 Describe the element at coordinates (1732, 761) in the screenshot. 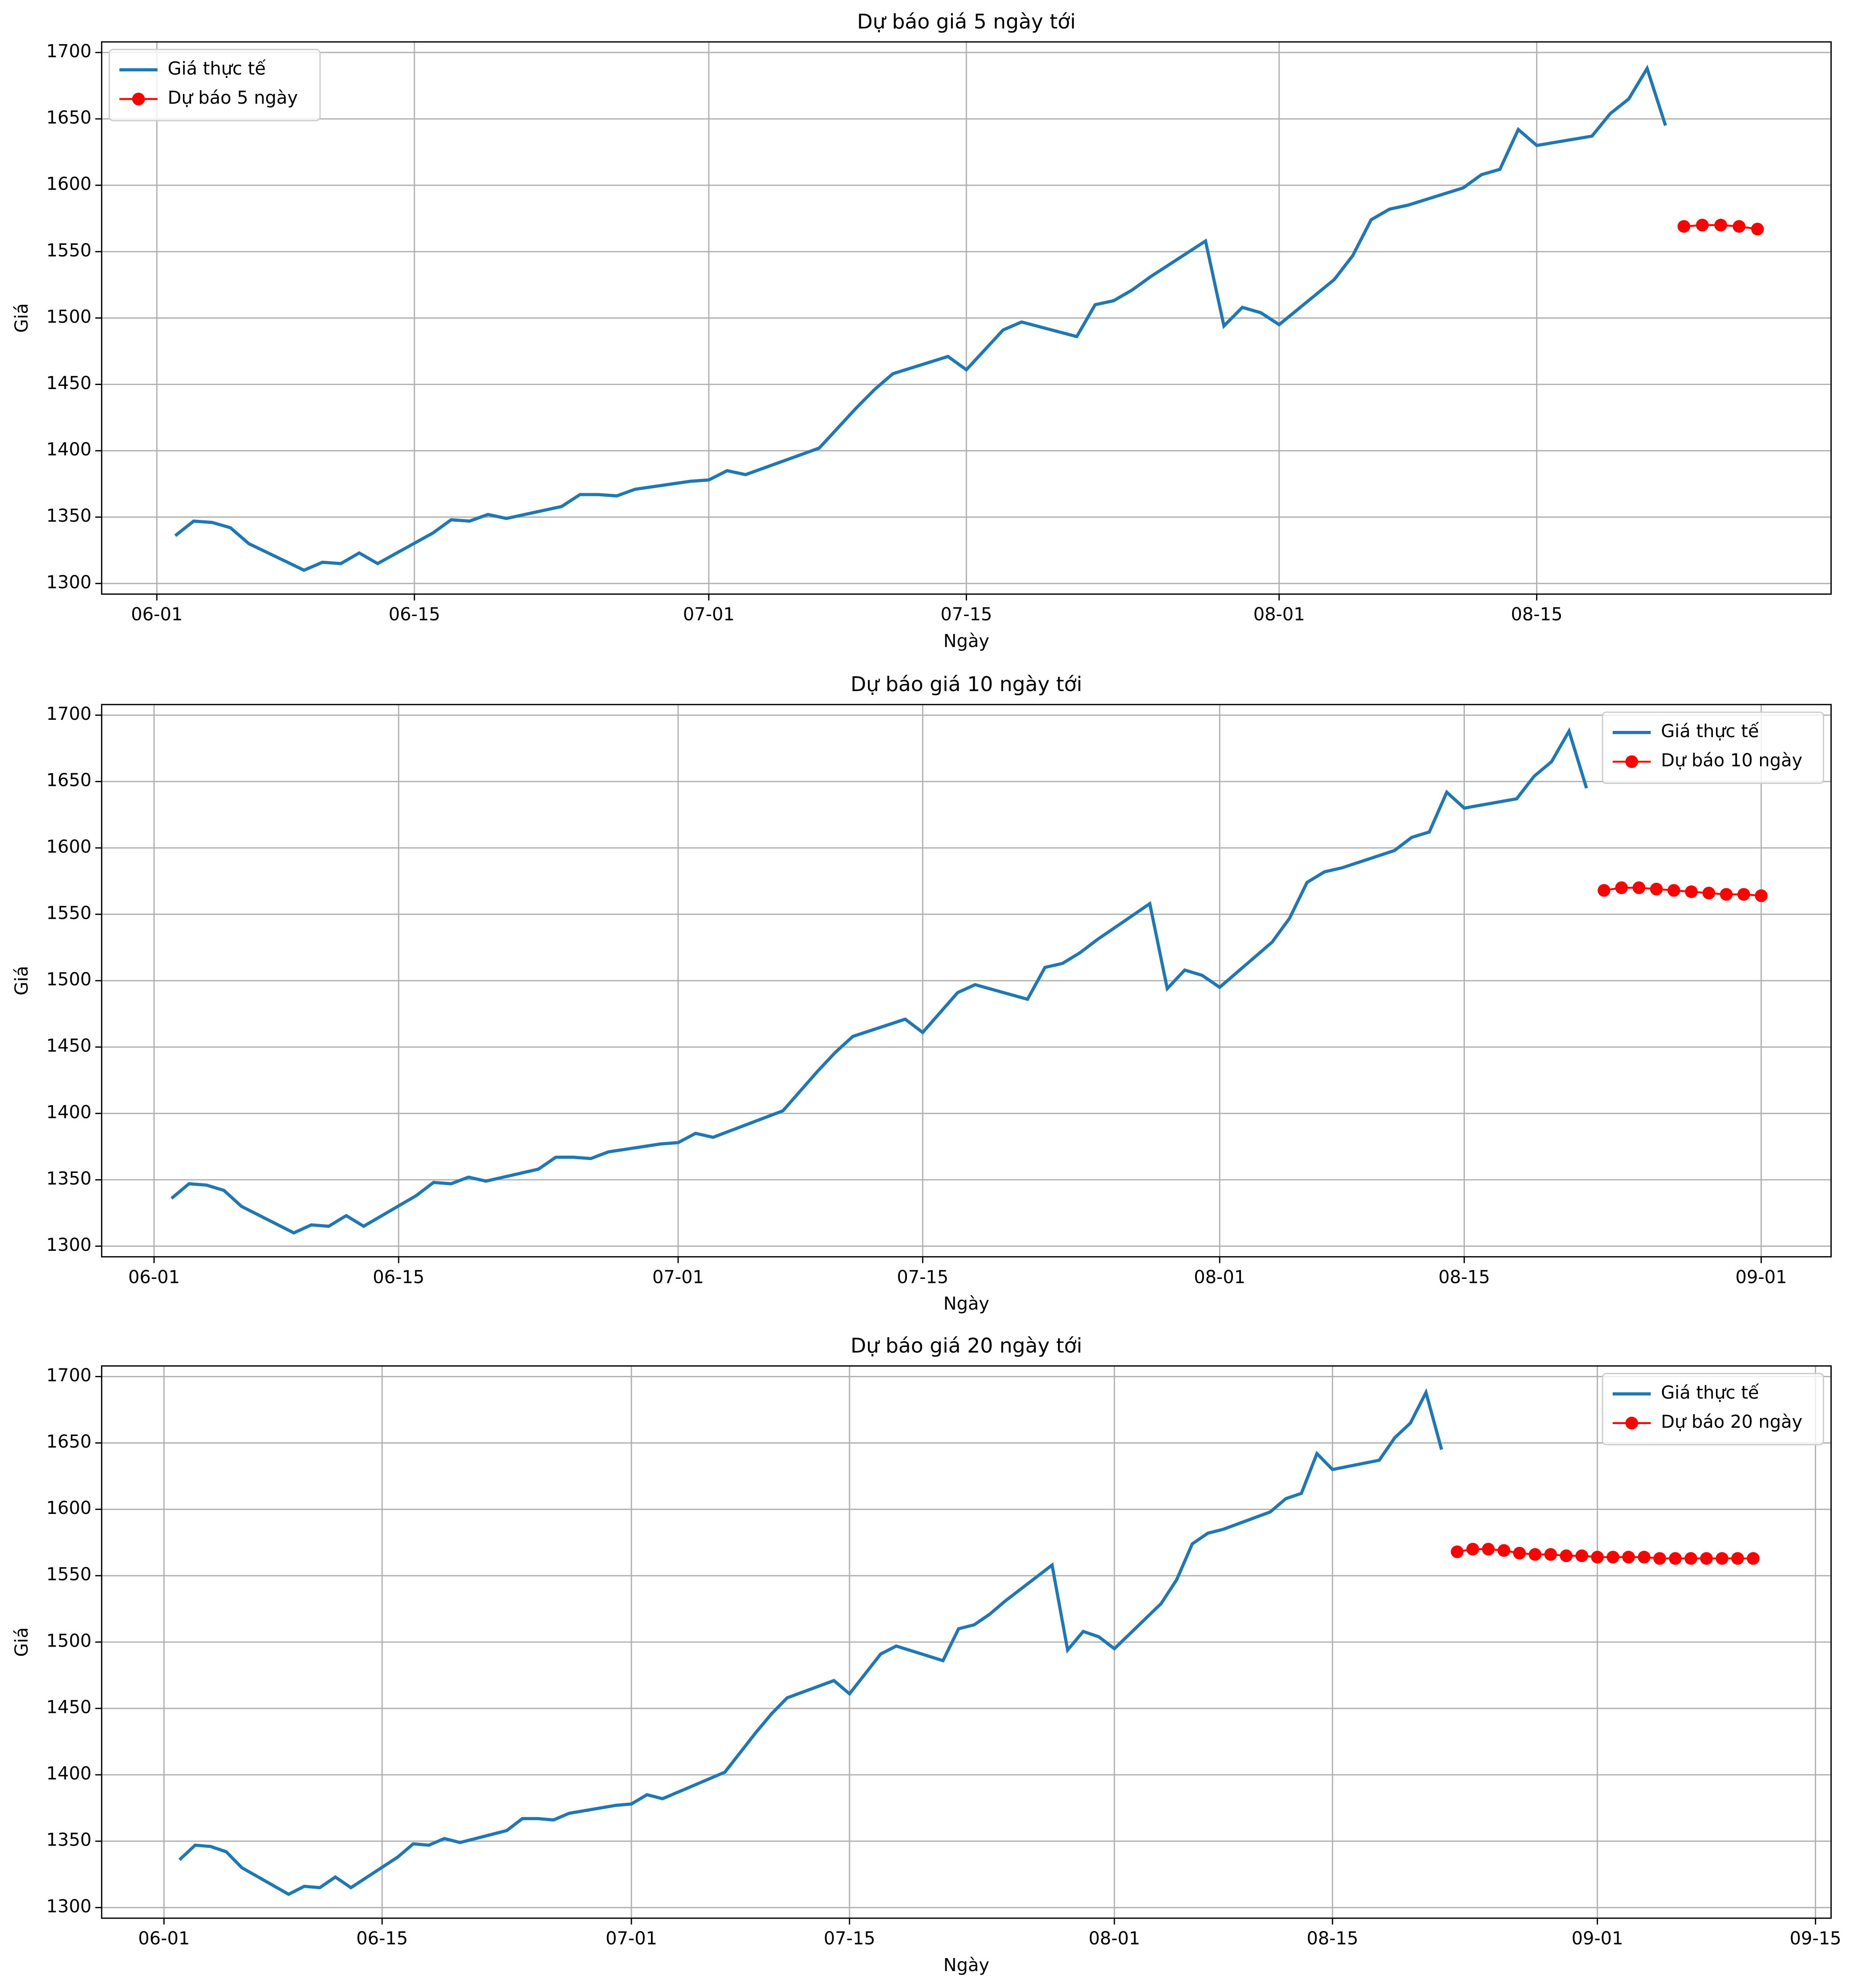

I see `legend-label: Dự báo 10 ngày` at that location.